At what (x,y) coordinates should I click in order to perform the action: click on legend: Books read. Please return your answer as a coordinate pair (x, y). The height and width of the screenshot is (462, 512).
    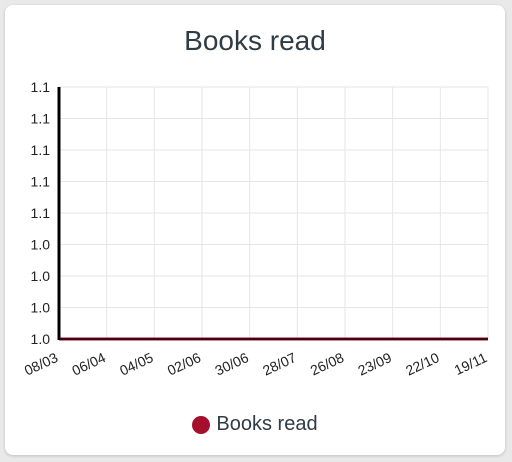
    Looking at the image, I should click on (255, 424).